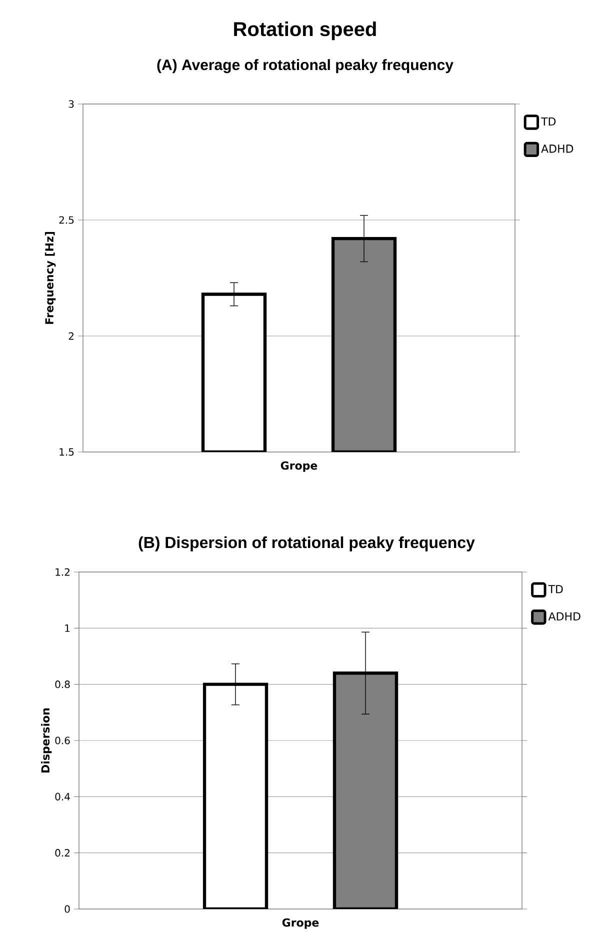 This screenshot has width=611, height=934. What do you see at coordinates (67, 909) in the screenshot?
I see `y-tick-label: 0` at bounding box center [67, 909].